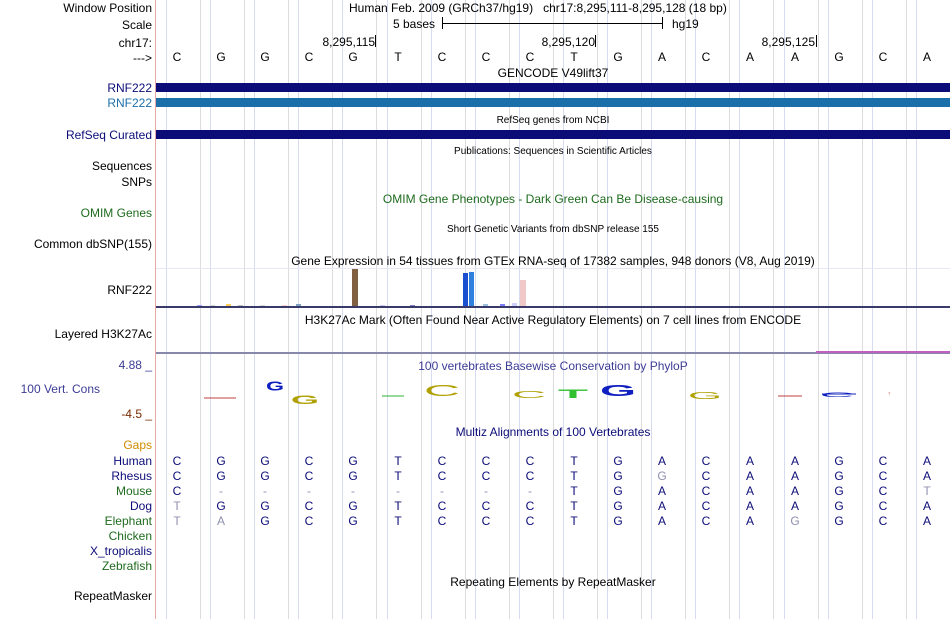 The height and width of the screenshot is (619, 950). What do you see at coordinates (129, 103) in the screenshot?
I see `track-label-rnf222-gencode-2: RNF222` at bounding box center [129, 103].